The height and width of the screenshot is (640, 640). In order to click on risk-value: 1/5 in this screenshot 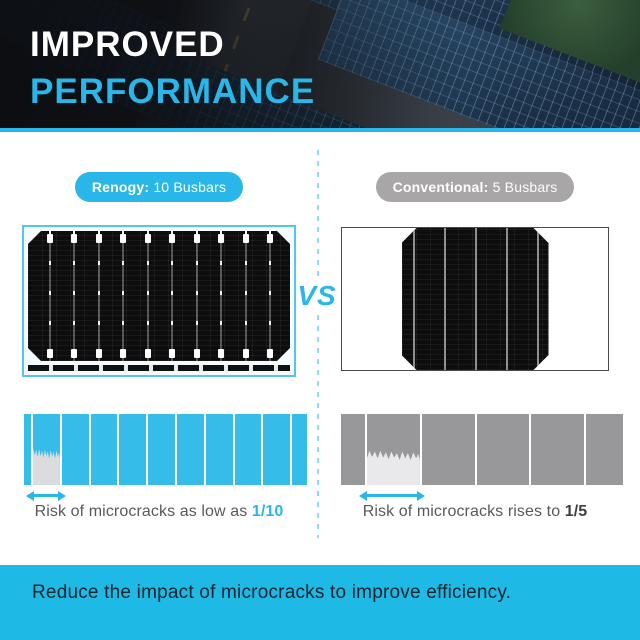, I will do `click(576, 511)`.